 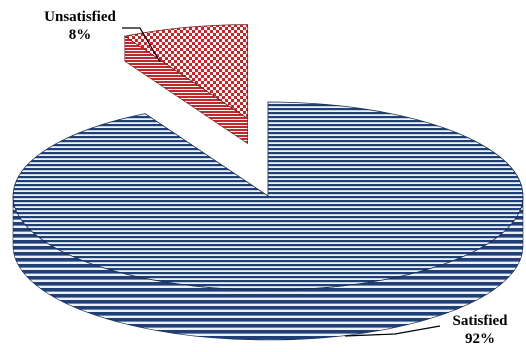 I want to click on slice-value-unsatisfied: 8%, so click(x=80, y=35).